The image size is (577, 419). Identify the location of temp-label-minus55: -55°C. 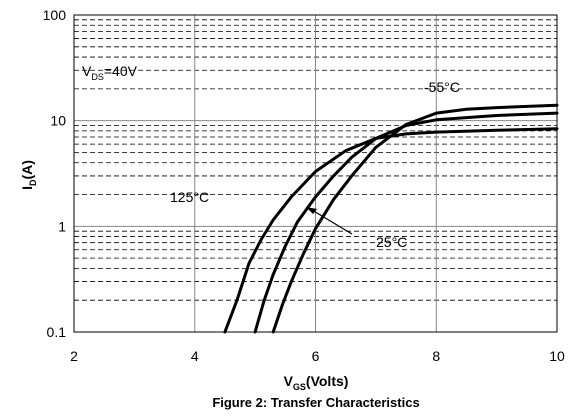
(442, 87).